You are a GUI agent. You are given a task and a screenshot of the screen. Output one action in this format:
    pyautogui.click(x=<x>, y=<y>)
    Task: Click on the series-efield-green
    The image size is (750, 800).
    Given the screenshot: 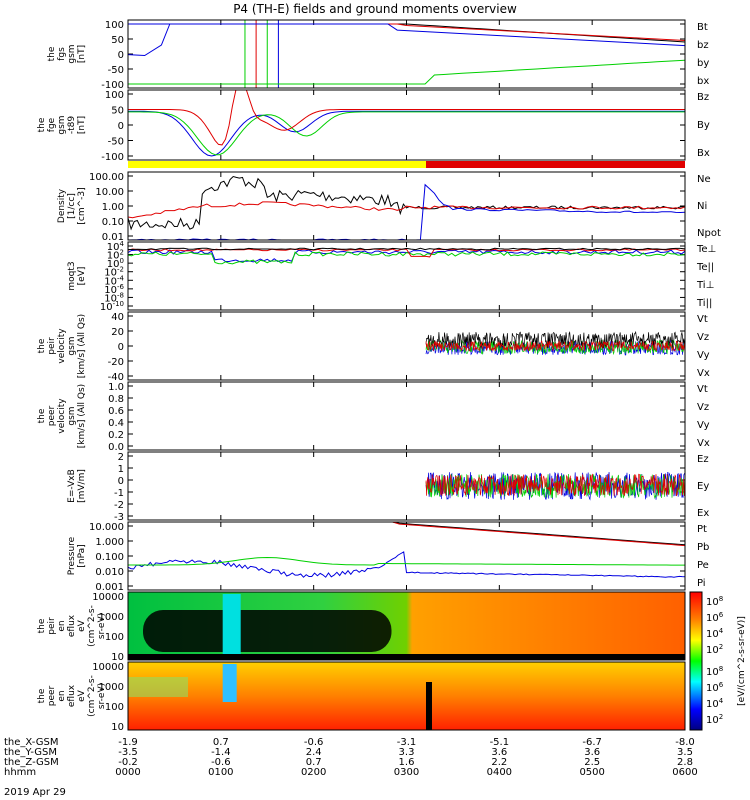 What is the action you would take?
    pyautogui.click(x=555, y=486)
    